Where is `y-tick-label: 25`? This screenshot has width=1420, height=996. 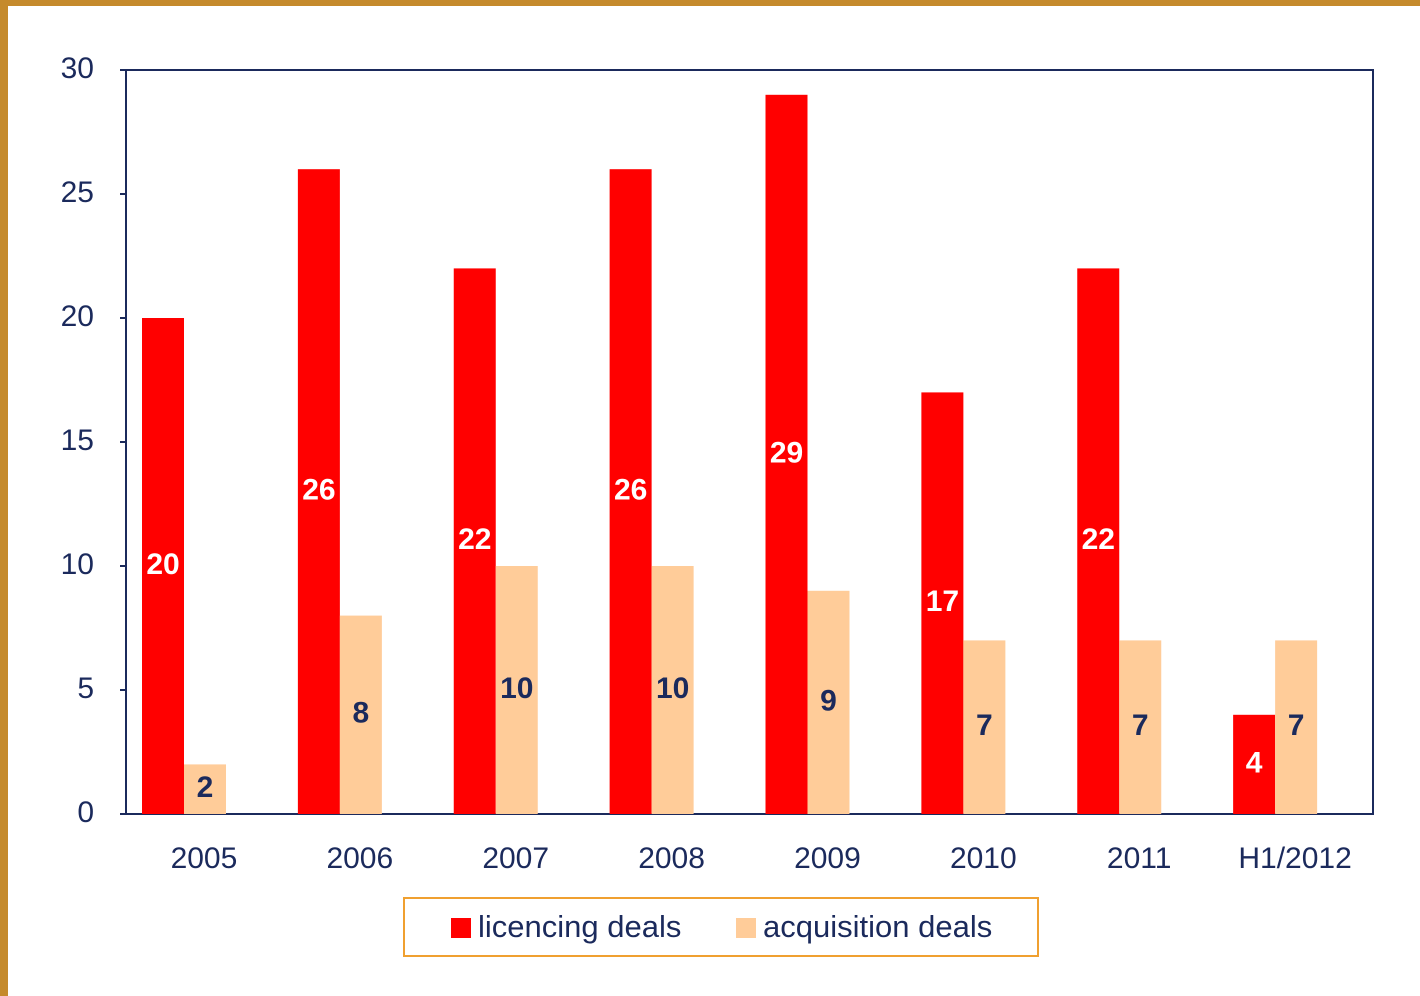 y-tick-label: 25 is located at coordinates (77, 192).